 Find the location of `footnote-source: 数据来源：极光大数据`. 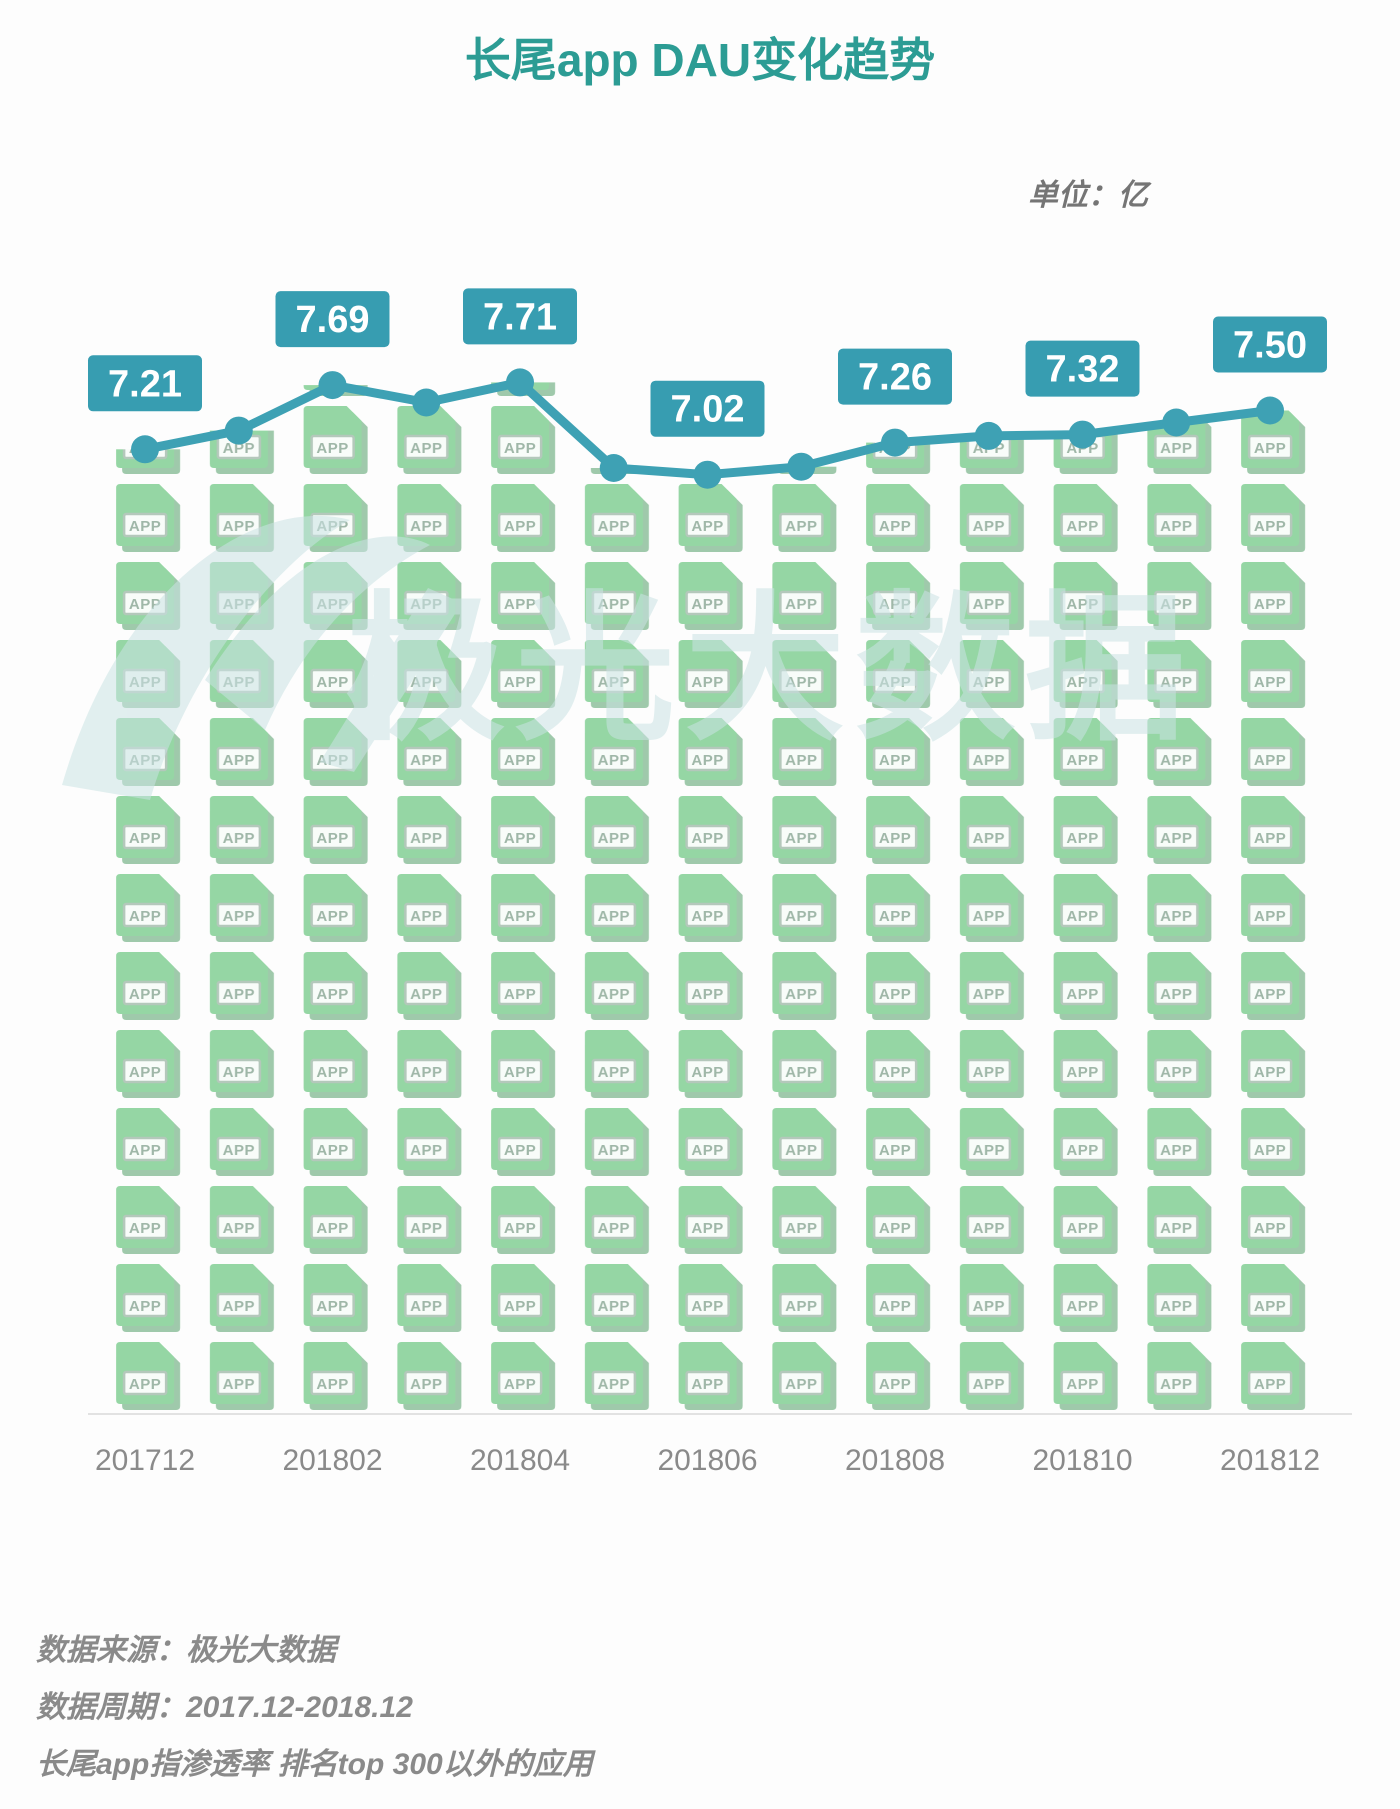

footnote-source: 数据来源：极光大数据 is located at coordinates (186, 1650).